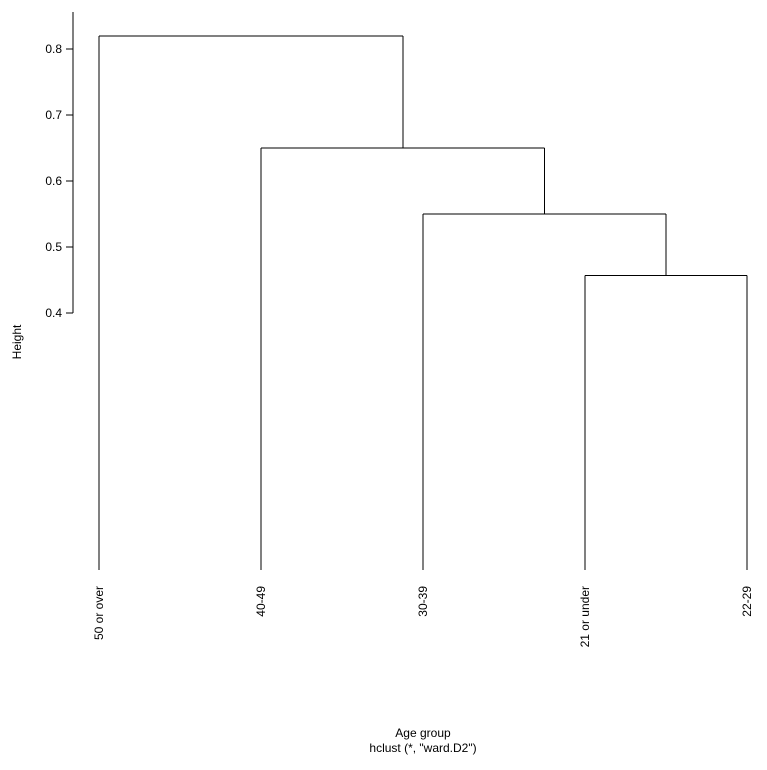  What do you see at coordinates (53, 181) in the screenshot?
I see `y-tick-label: 0.6` at bounding box center [53, 181].